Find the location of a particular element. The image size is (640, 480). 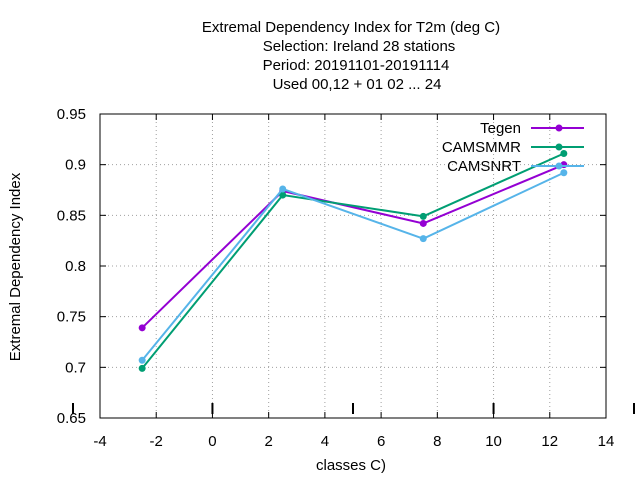

y-tick-label: 0.95 is located at coordinates (71, 114).